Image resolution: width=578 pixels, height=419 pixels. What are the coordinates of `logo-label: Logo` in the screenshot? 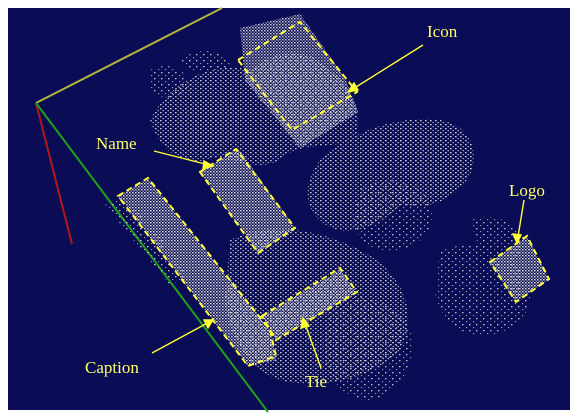 It's located at (527, 190).